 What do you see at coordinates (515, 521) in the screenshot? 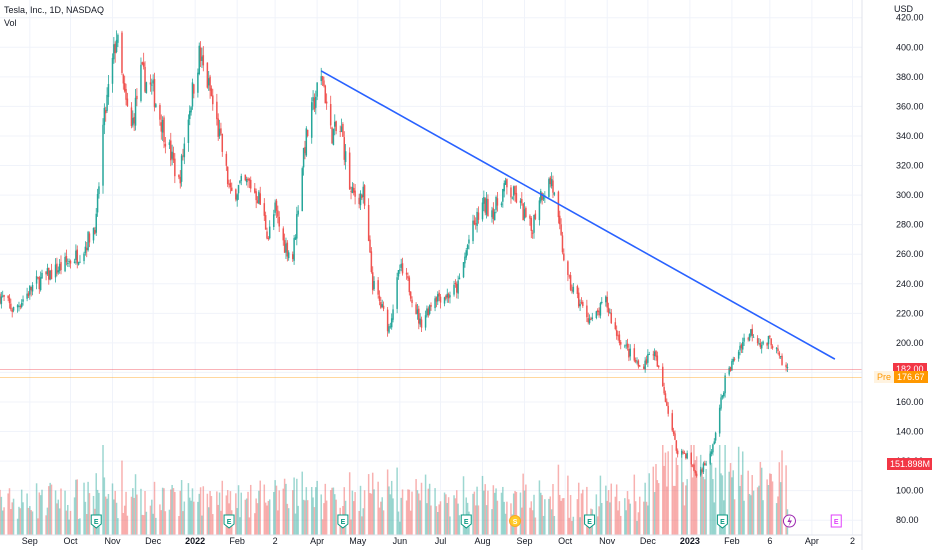
I see `split-icon` at bounding box center [515, 521].